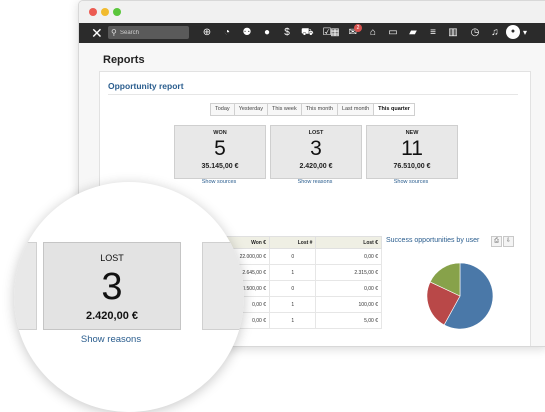 This screenshot has height=412, width=545. What do you see at coordinates (267, 32) in the screenshot?
I see `user-icon: ●` at bounding box center [267, 32].